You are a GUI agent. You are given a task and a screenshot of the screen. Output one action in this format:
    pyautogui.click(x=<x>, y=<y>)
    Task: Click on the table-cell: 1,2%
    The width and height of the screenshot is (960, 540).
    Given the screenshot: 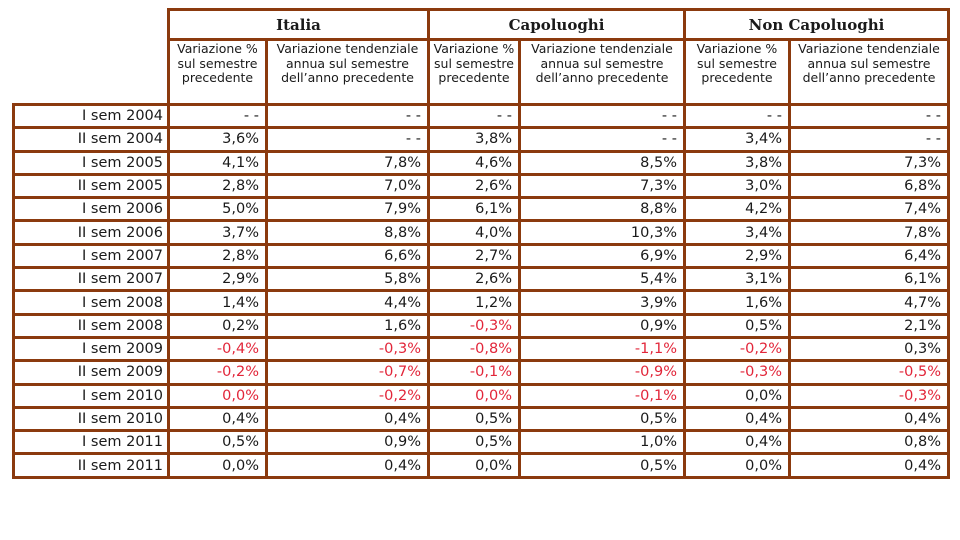 What is the action you would take?
    pyautogui.click(x=474, y=302)
    